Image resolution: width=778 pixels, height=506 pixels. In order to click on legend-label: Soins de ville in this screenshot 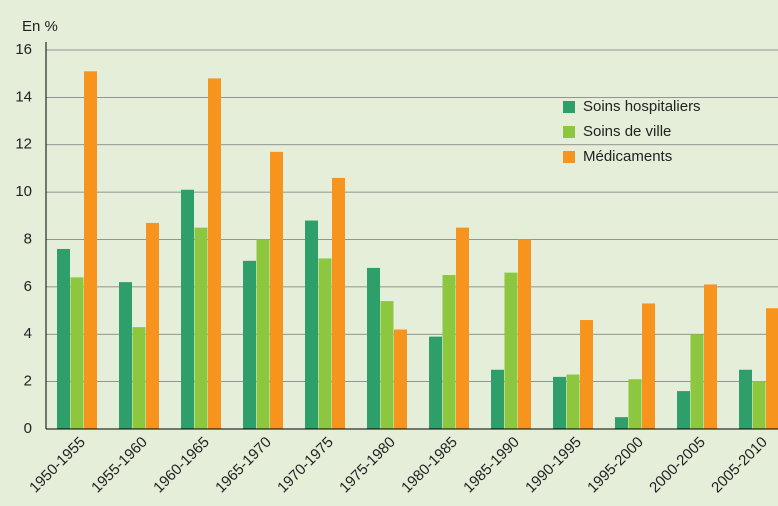, I will do `click(627, 131)`.